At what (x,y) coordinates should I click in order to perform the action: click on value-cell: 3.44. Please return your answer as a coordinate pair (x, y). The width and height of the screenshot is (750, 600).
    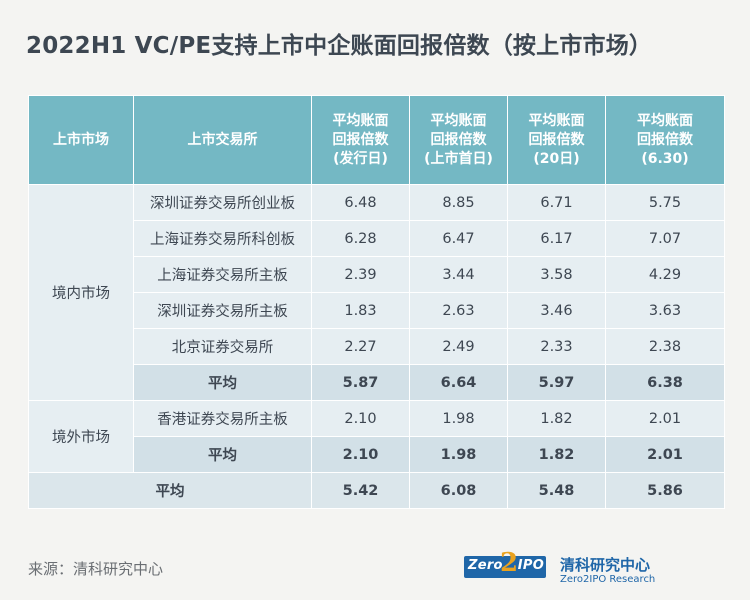
    Looking at the image, I should click on (458, 274).